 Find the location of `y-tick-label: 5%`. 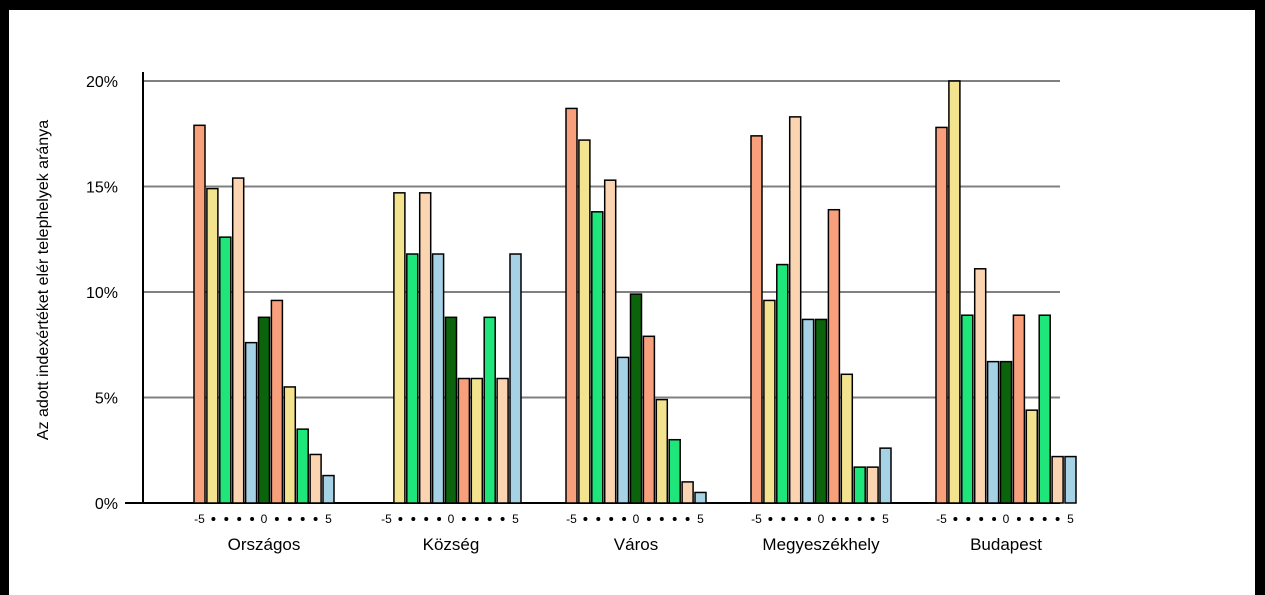

y-tick-label: 5% is located at coordinates (106, 399).